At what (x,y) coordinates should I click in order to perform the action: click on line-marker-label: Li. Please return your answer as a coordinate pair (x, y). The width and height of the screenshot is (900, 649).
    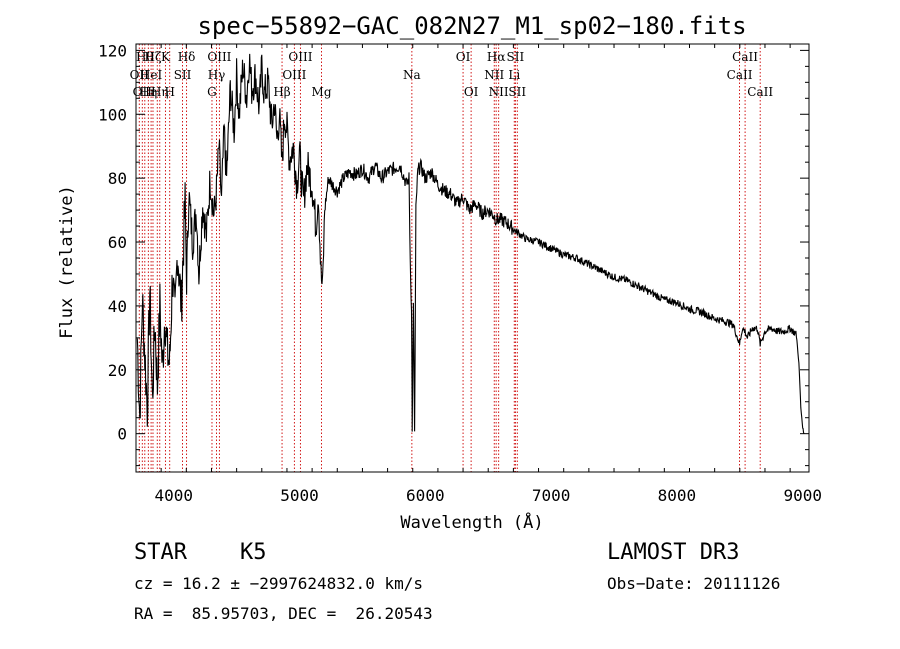
    Looking at the image, I should click on (514, 75).